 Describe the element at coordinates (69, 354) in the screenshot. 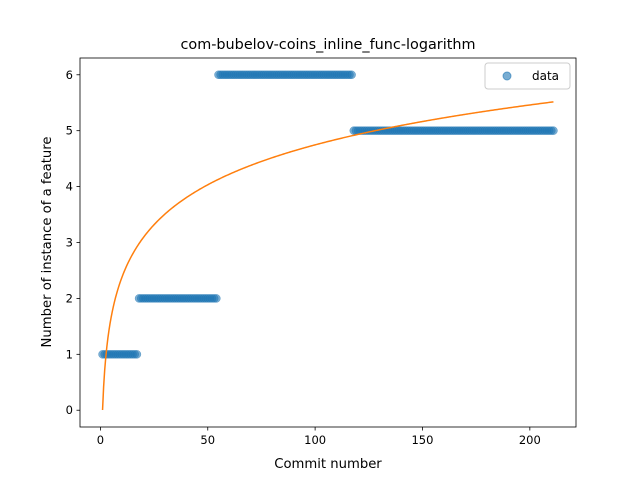

I see `y-tick-label: 1` at that location.